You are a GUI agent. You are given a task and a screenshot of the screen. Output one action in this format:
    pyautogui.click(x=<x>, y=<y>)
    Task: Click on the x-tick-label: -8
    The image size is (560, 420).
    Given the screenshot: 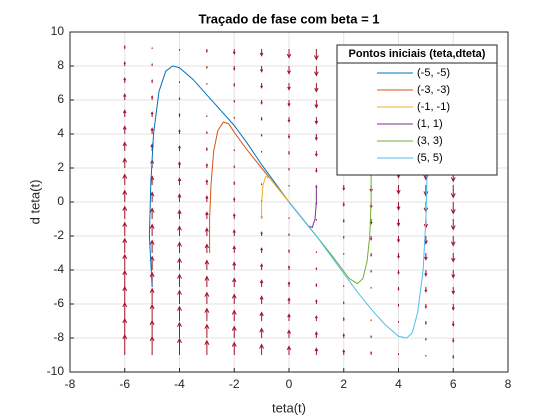 What is the action you would take?
    pyautogui.click(x=70, y=384)
    